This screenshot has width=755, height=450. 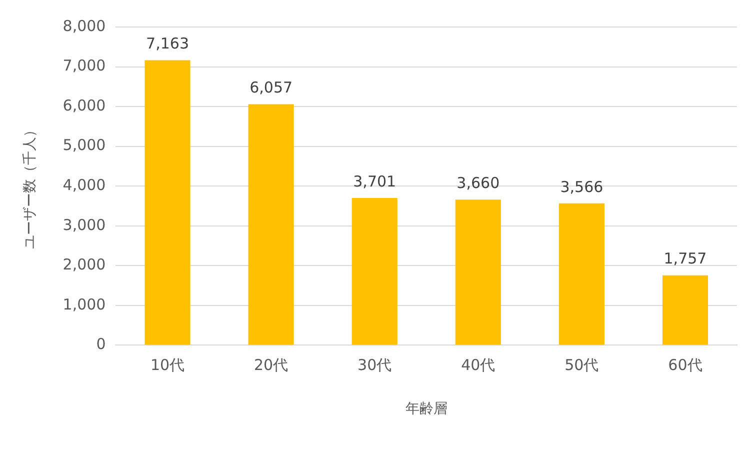 What do you see at coordinates (685, 259) in the screenshot?
I see `data-label: 1,757` at bounding box center [685, 259].